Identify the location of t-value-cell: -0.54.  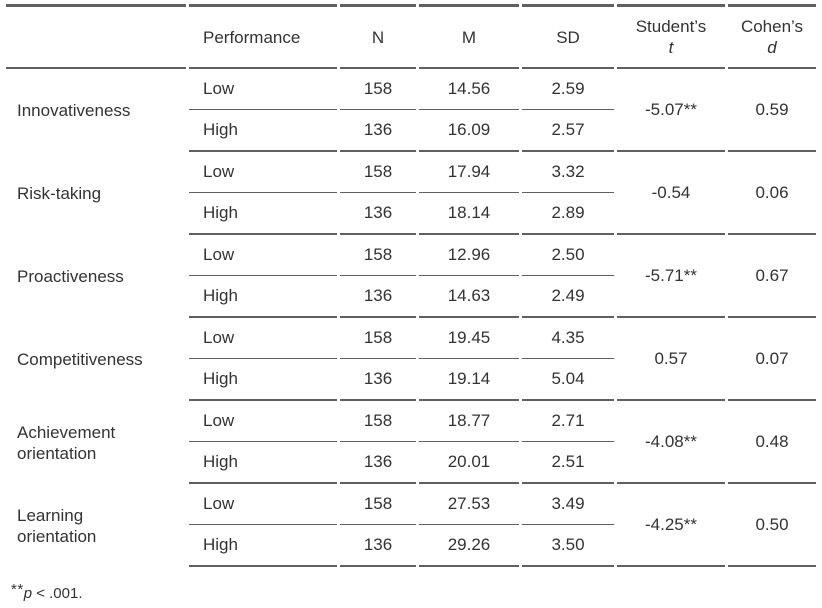
(671, 193).